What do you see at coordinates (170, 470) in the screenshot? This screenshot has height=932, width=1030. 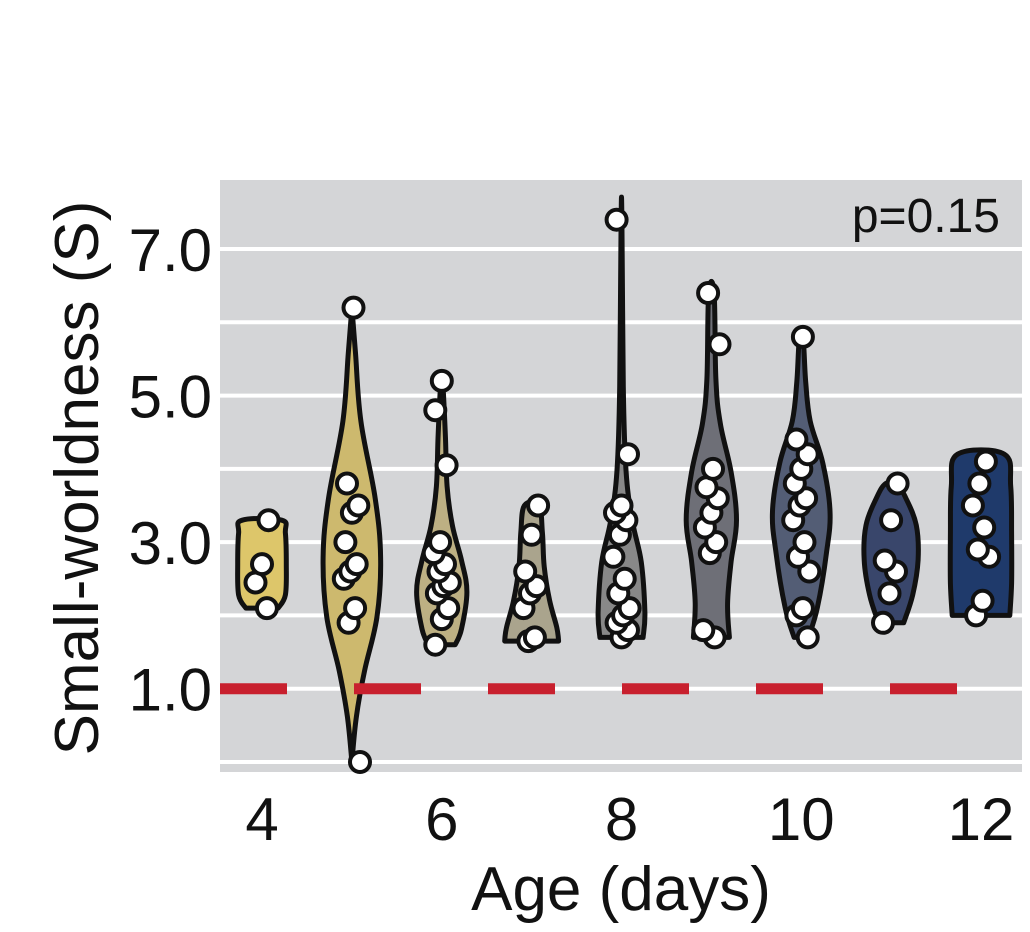 I see `y-tick-labels: 1.0 3.0 5.0 7.0` at bounding box center [170, 470].